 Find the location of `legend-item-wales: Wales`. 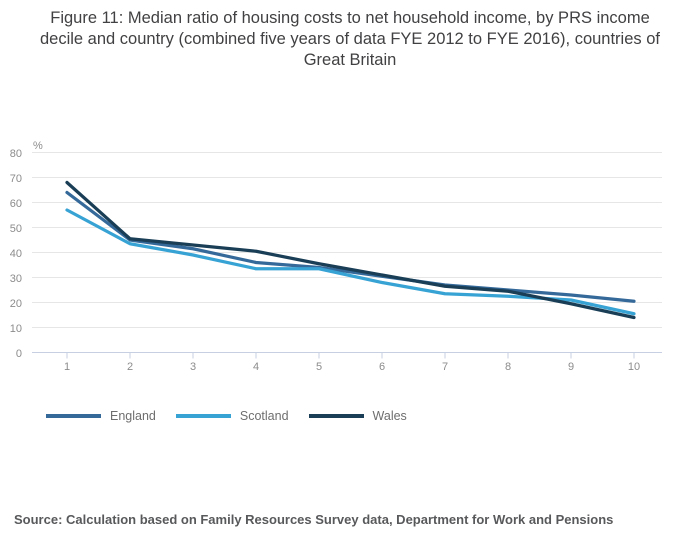

legend-item-wales: Wales is located at coordinates (357, 416).